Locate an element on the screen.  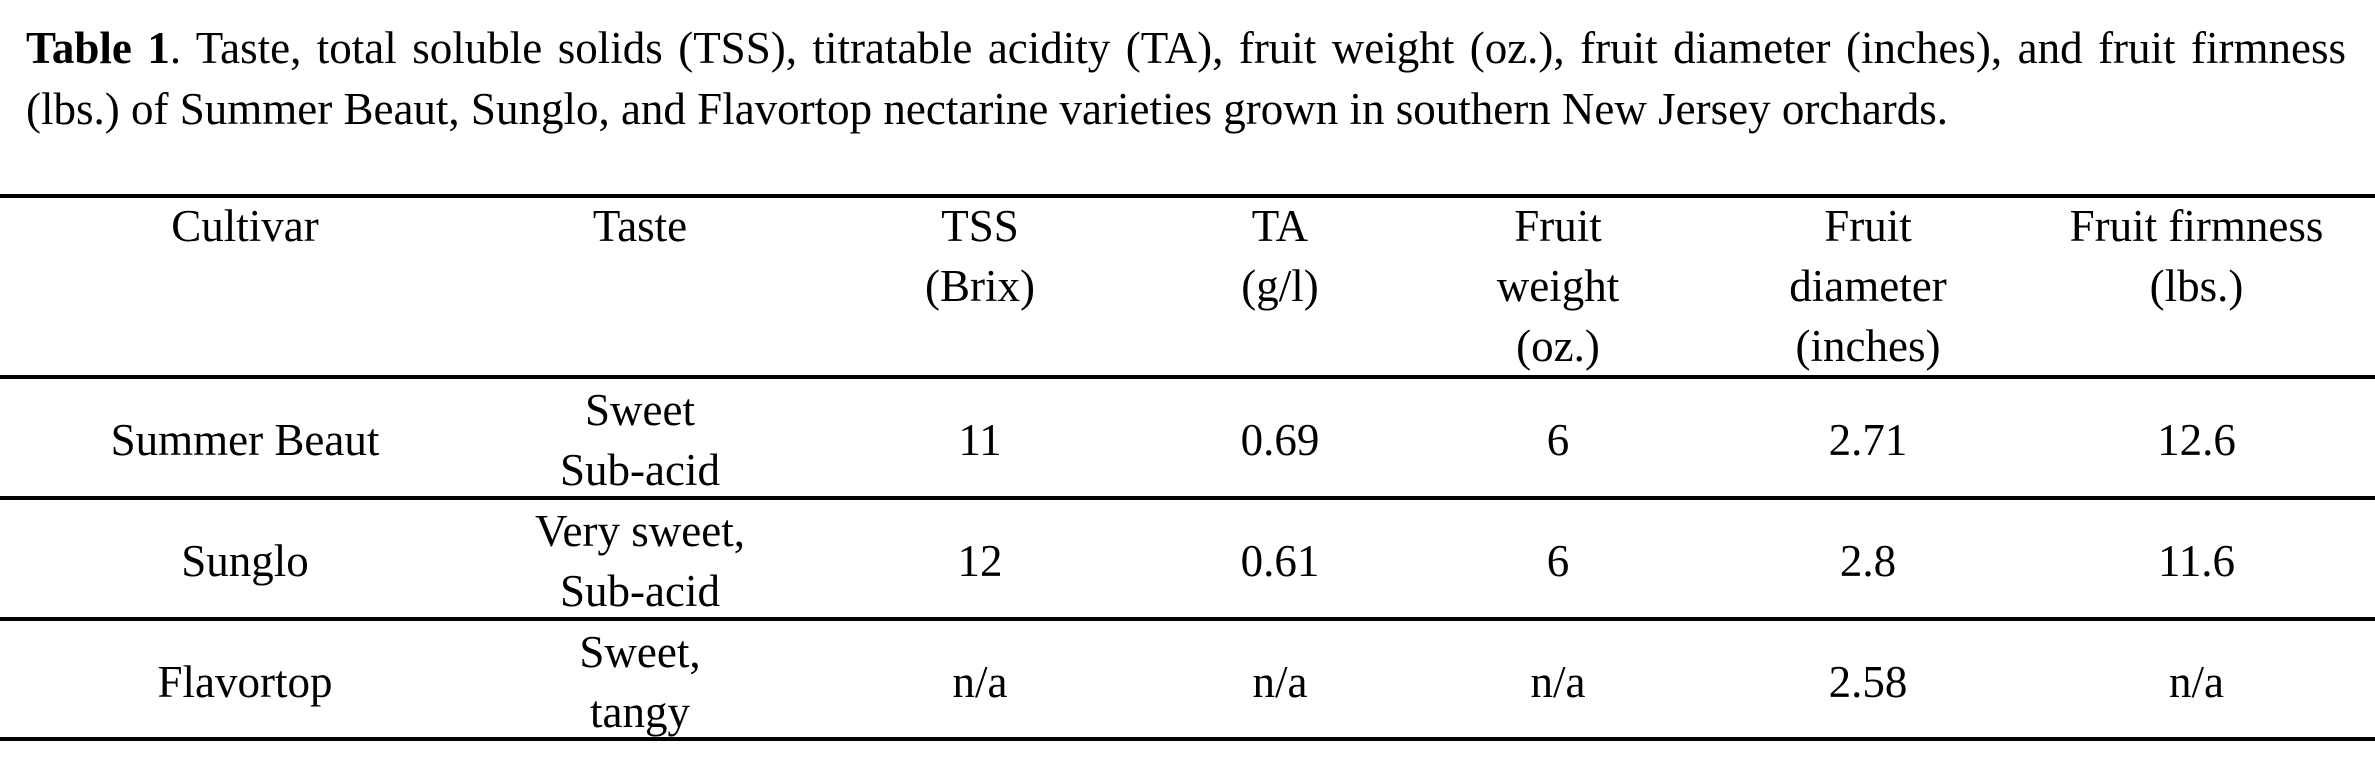
cell-weight: n/a is located at coordinates (1558, 682).